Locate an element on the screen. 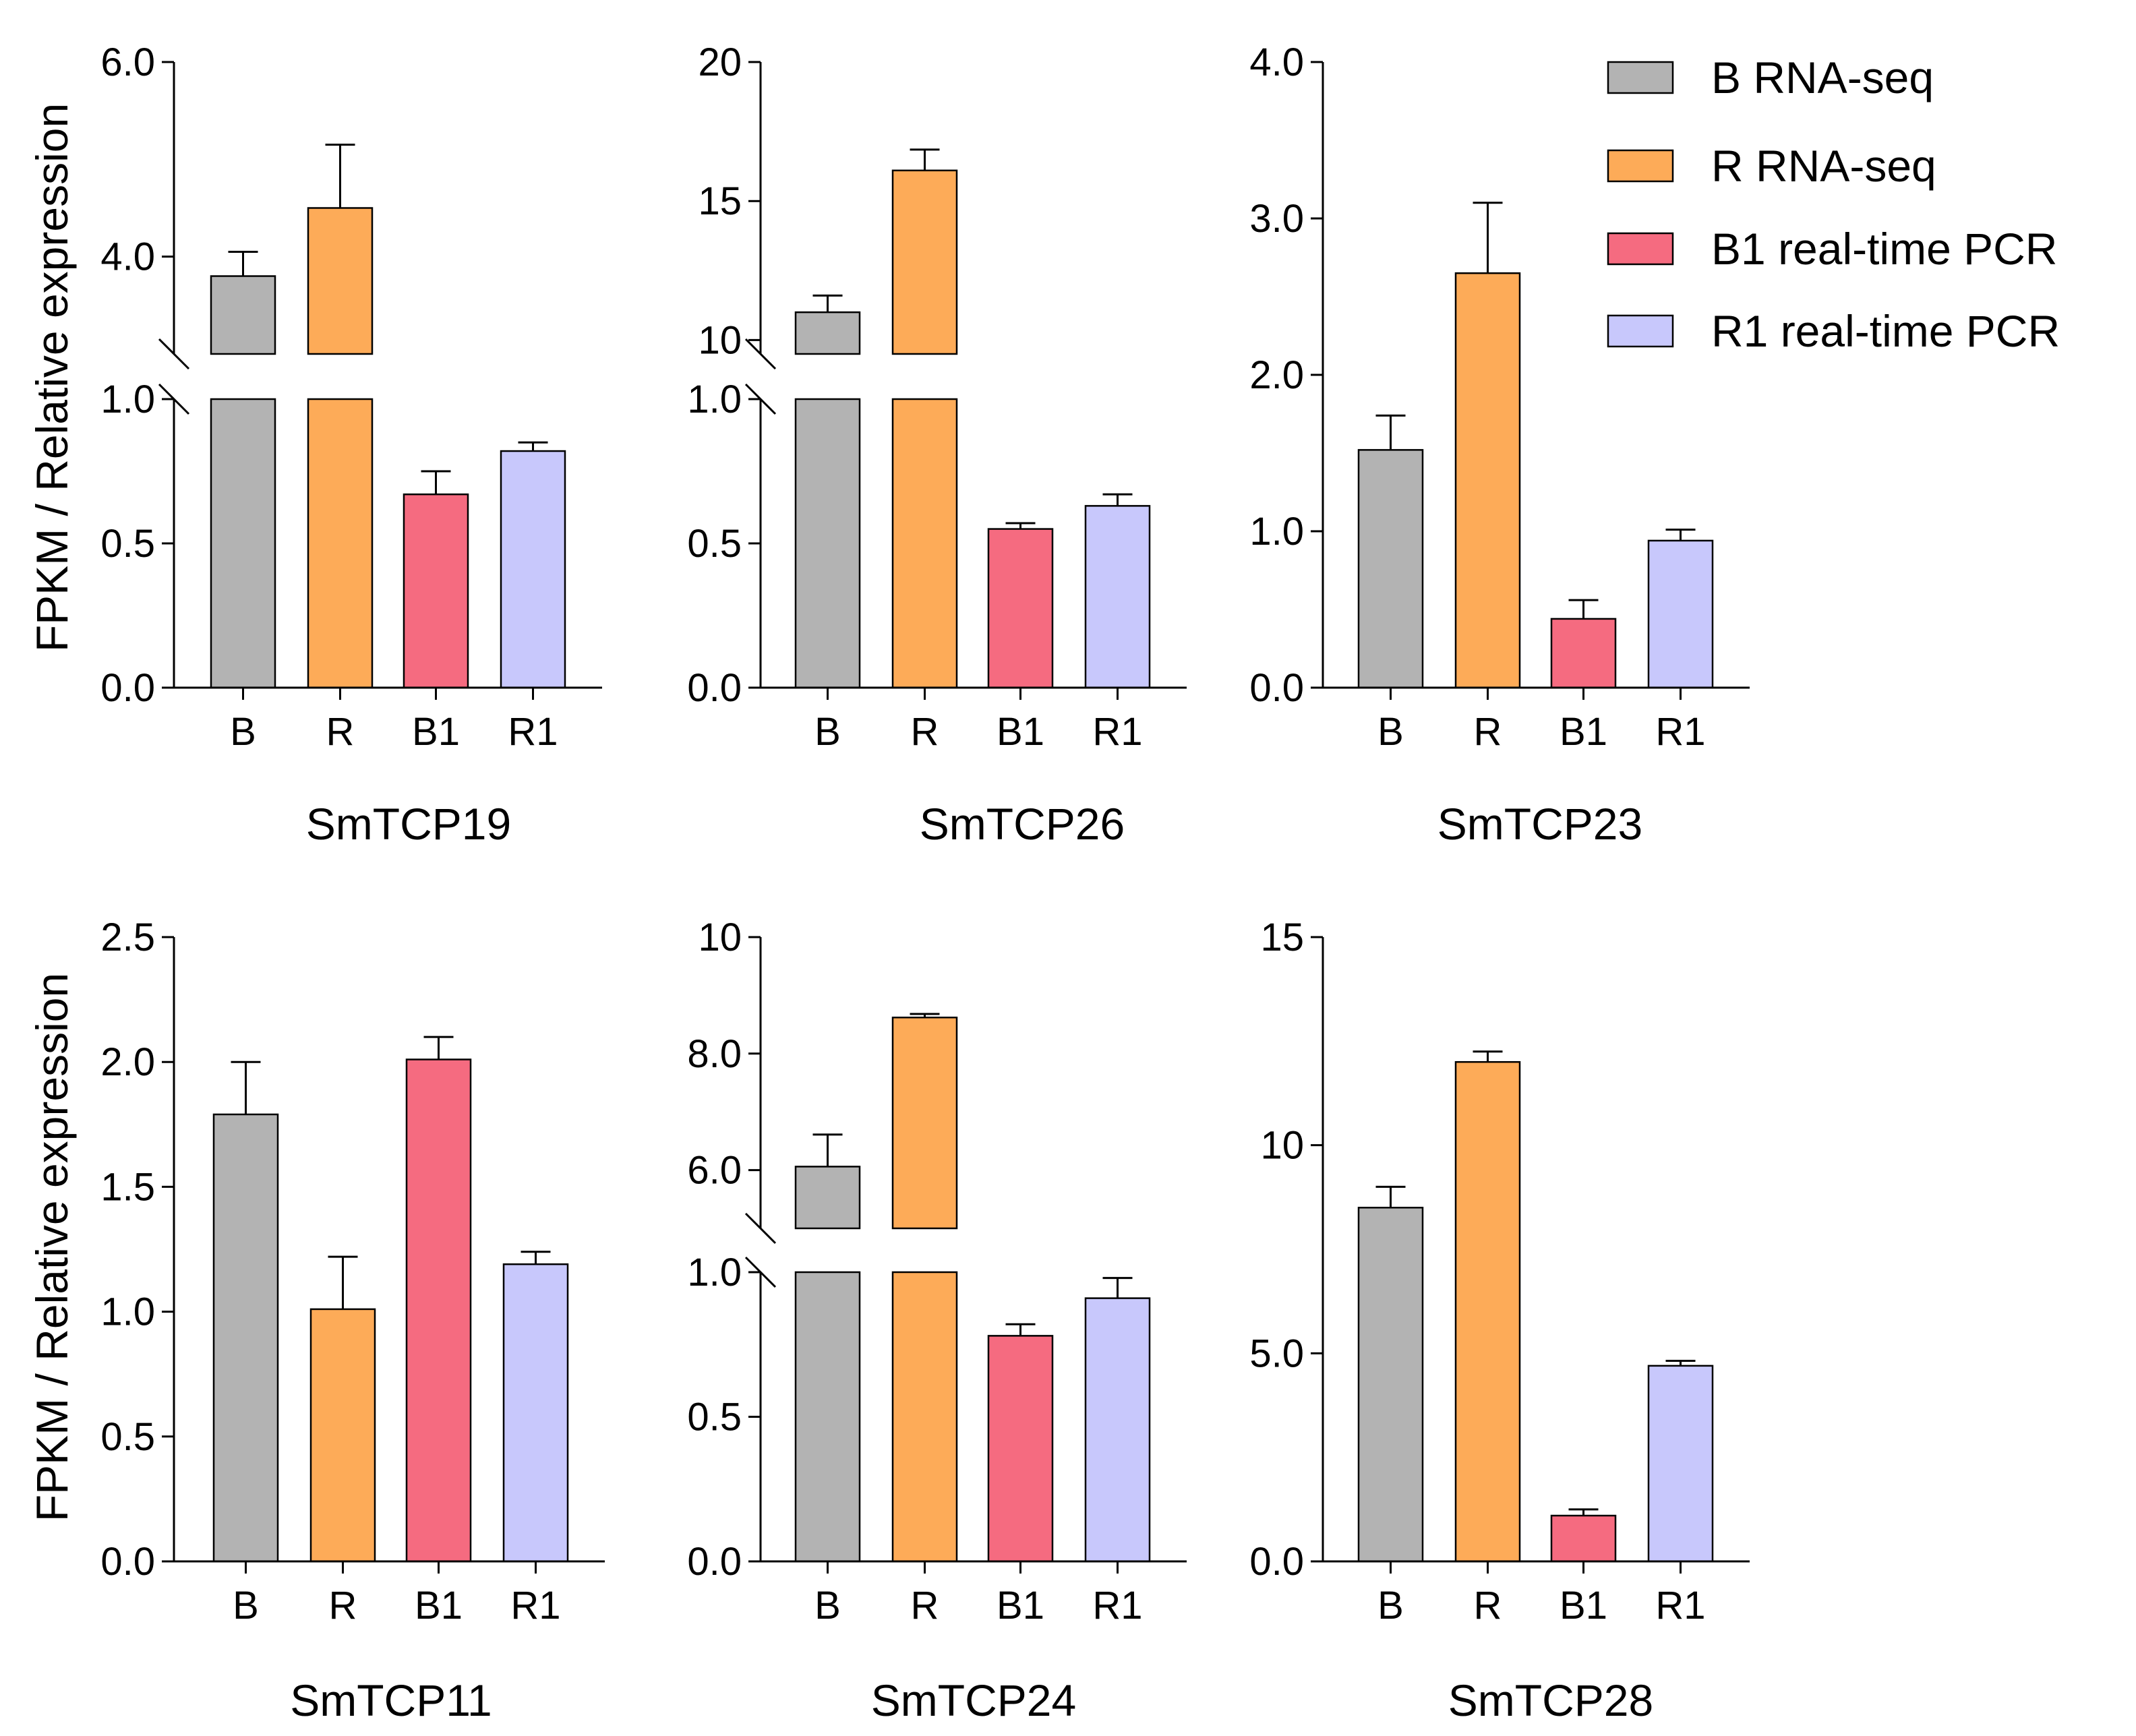 This screenshot has height=1736, width=2136. smtcp24-category-label: B is located at coordinates (827, 1606).